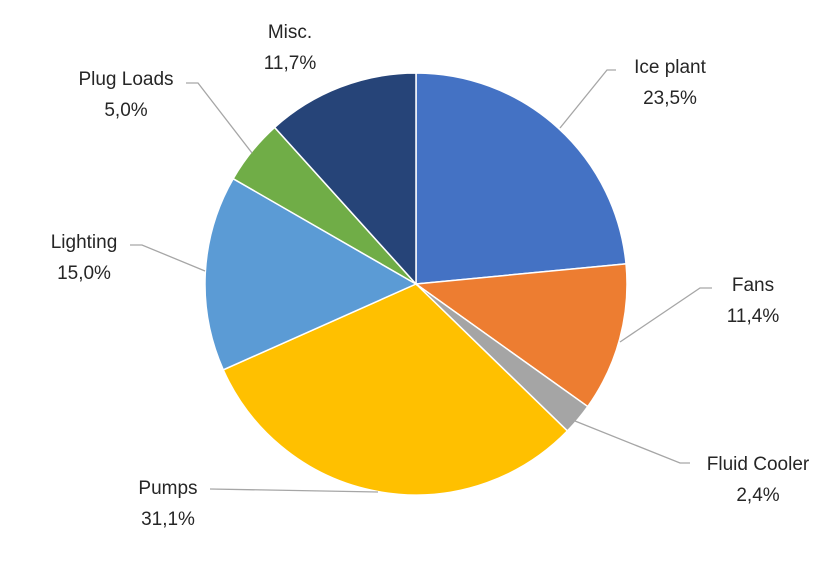  What do you see at coordinates (84, 273) in the screenshot?
I see `slice-value-label: 15,0%` at bounding box center [84, 273].